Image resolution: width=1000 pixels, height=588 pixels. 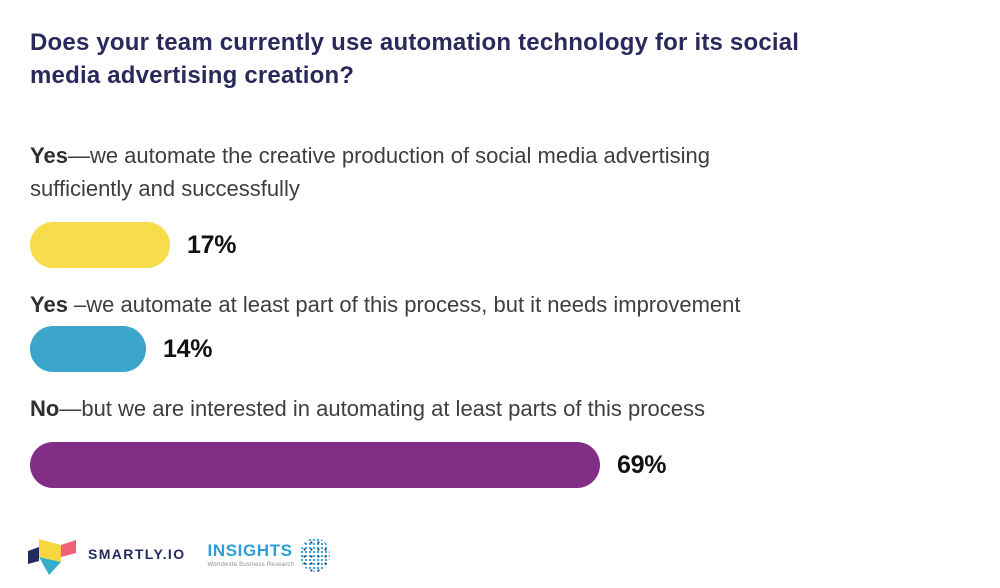 I want to click on bar-row-yes-partial: 14%, so click(x=121, y=349).